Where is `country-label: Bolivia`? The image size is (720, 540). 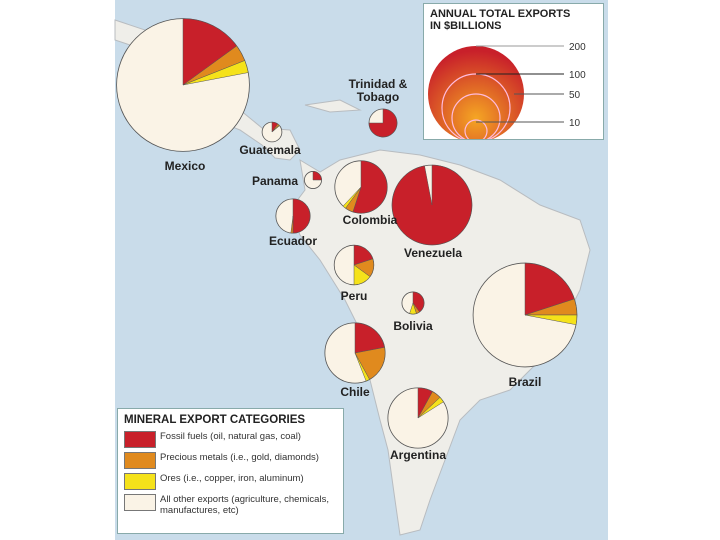 country-label: Bolivia is located at coordinates (413, 326).